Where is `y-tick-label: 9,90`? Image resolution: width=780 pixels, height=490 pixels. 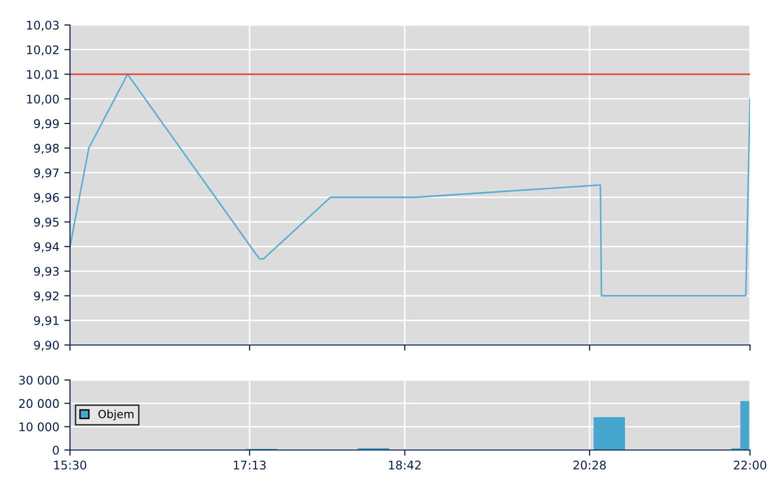
y-tick-label: 9,90 is located at coordinates (46, 345).